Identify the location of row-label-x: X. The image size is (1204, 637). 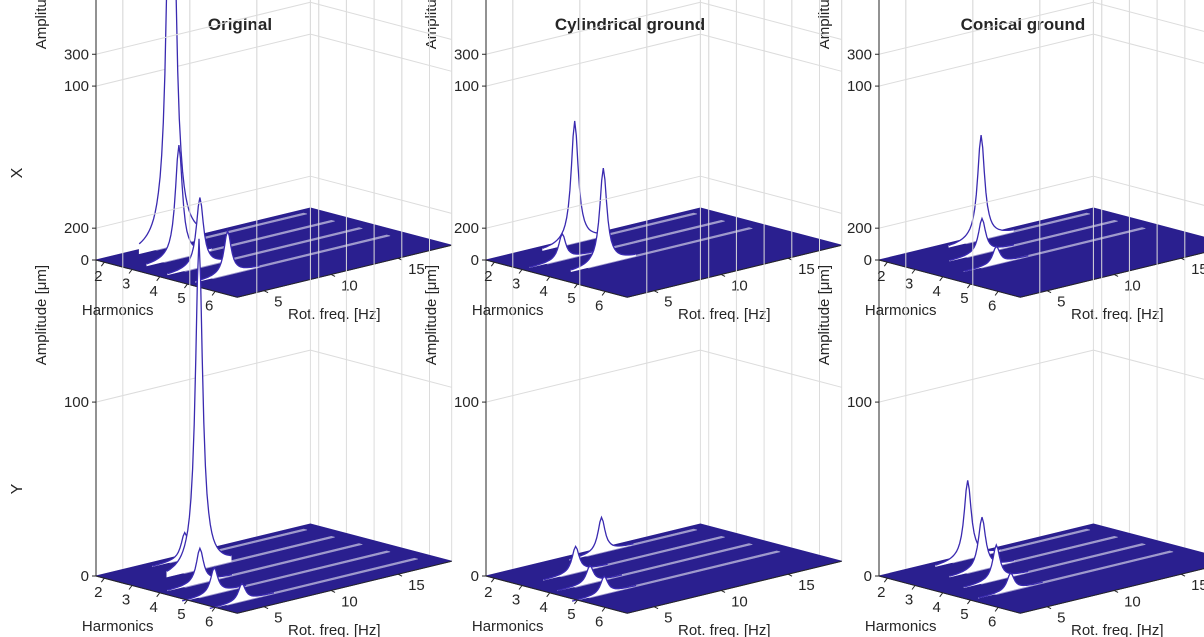
(17, 172).